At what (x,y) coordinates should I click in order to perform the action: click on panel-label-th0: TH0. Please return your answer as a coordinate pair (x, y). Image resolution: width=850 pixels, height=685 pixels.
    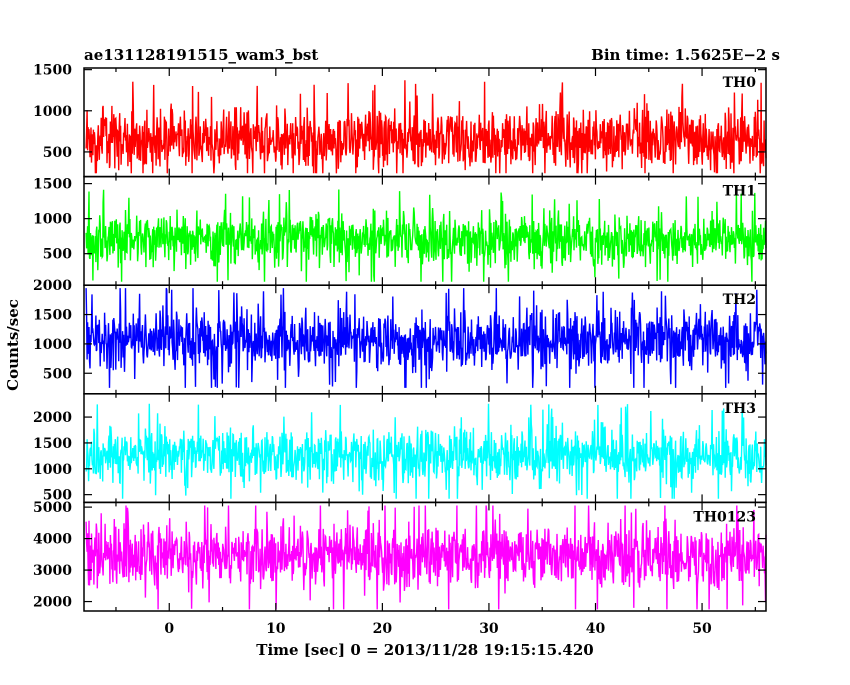
    Looking at the image, I should click on (740, 83).